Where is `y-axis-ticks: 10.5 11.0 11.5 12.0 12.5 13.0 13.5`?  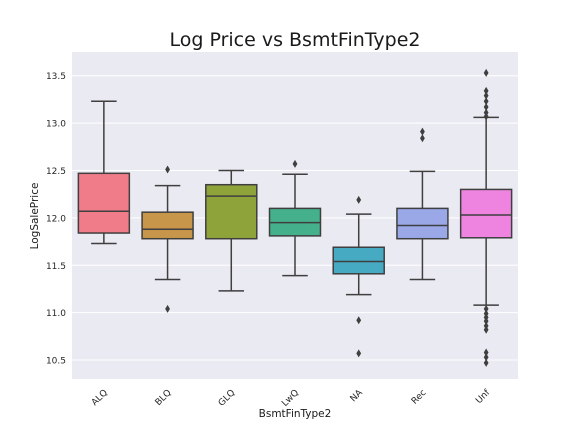
y-axis-ticks: 10.5 11.0 11.5 12.0 12.5 13.0 13.5 is located at coordinates (56, 219).